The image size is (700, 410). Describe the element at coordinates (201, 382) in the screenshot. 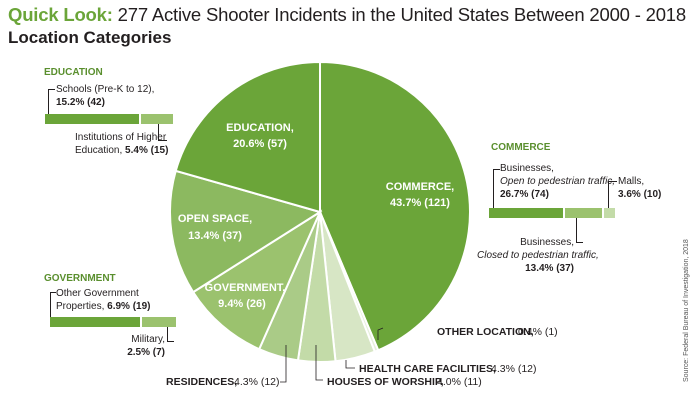

I see `outer-label-residences: RESIDENCES,` at that location.